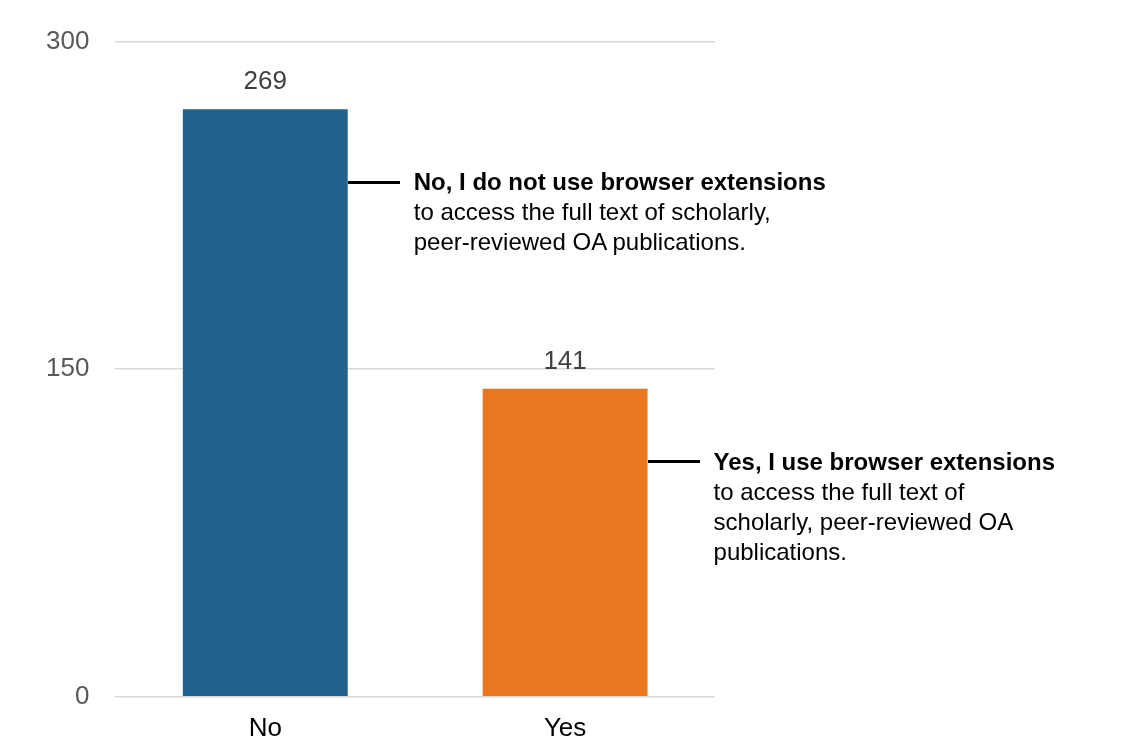 The image size is (1136, 752). Describe the element at coordinates (67, 39) in the screenshot. I see `y-tick-label: 300` at that location.